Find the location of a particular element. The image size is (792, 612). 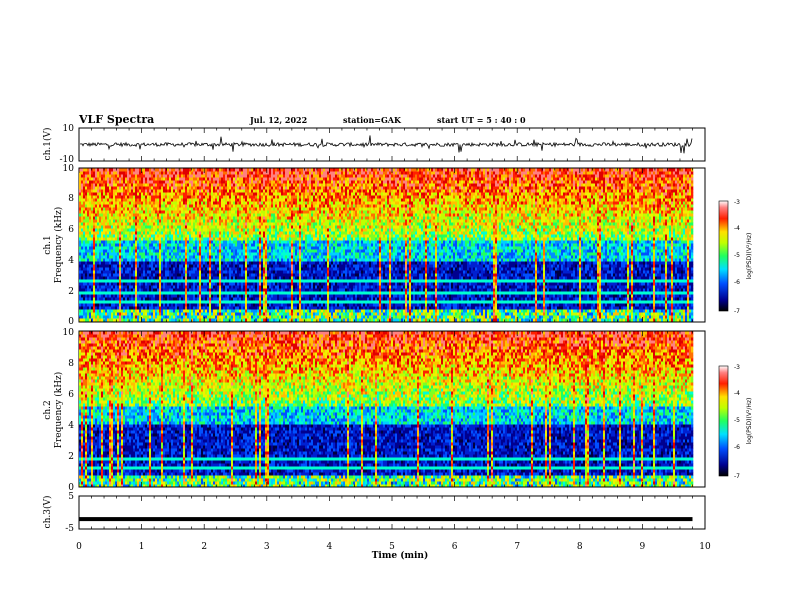

figure-title: VLF Spectra is located at coordinates (116, 119).